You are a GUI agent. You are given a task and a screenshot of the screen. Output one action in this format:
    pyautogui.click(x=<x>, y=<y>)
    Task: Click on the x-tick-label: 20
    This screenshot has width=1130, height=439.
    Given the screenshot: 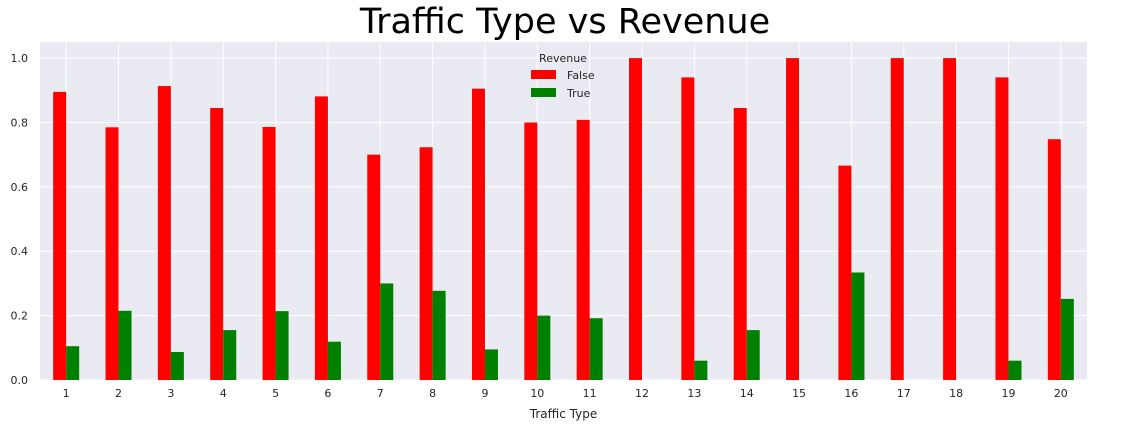 What is the action you would take?
    pyautogui.click(x=1061, y=393)
    